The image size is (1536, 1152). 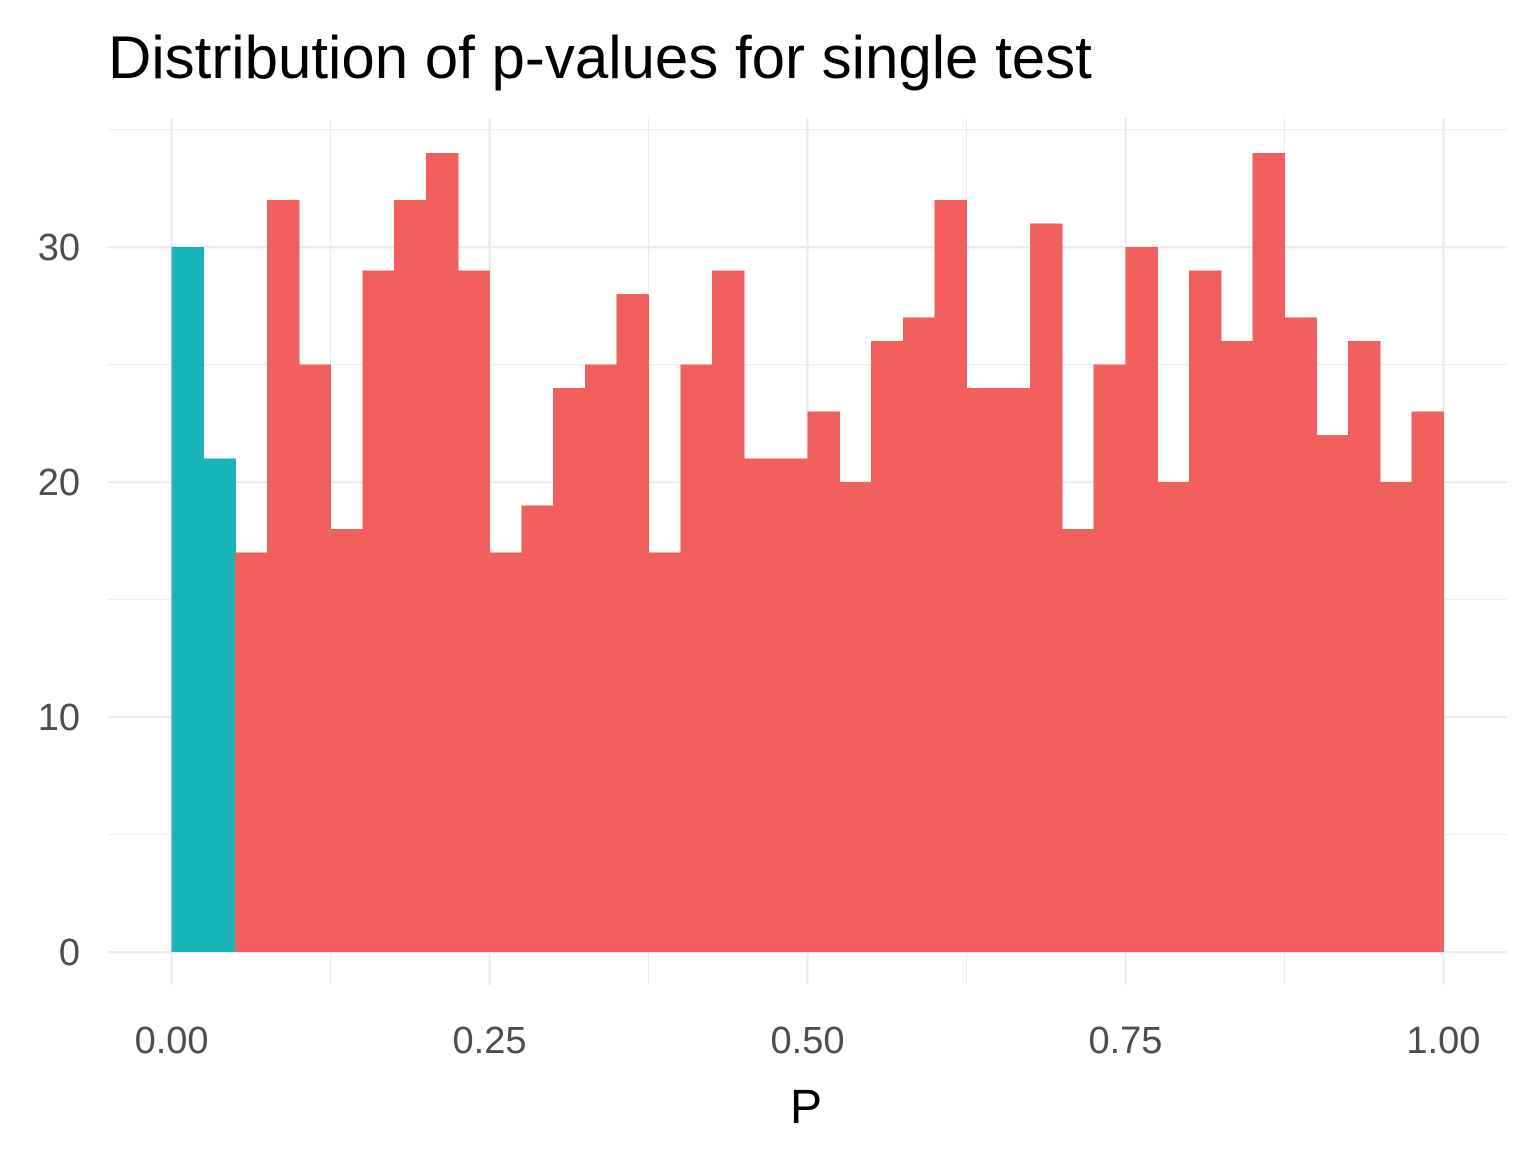 What do you see at coordinates (59, 600) in the screenshot?
I see `y-axis-tick-labels: 0 10 20 30` at bounding box center [59, 600].